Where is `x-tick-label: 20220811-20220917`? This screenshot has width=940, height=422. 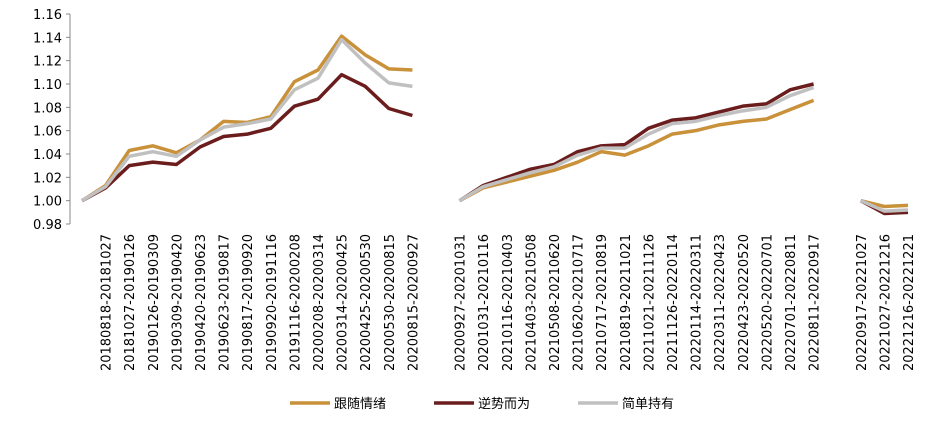 x-tick-label: 20220811-20220917 is located at coordinates (815, 302).